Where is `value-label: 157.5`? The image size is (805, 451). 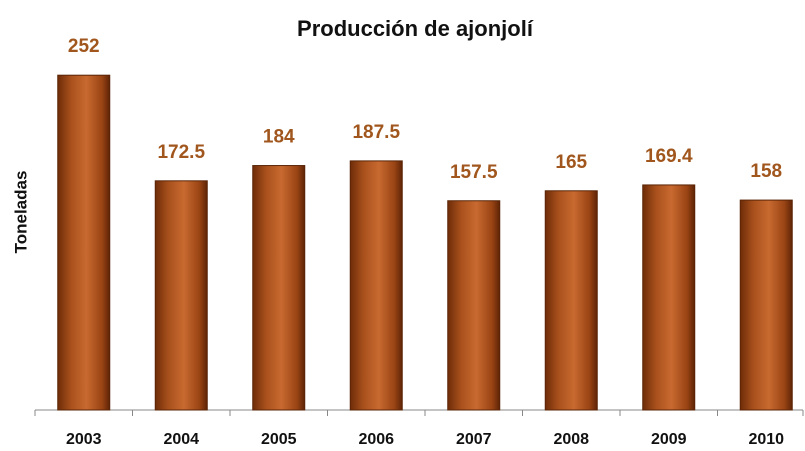
value-label: 157.5 is located at coordinates (474, 172).